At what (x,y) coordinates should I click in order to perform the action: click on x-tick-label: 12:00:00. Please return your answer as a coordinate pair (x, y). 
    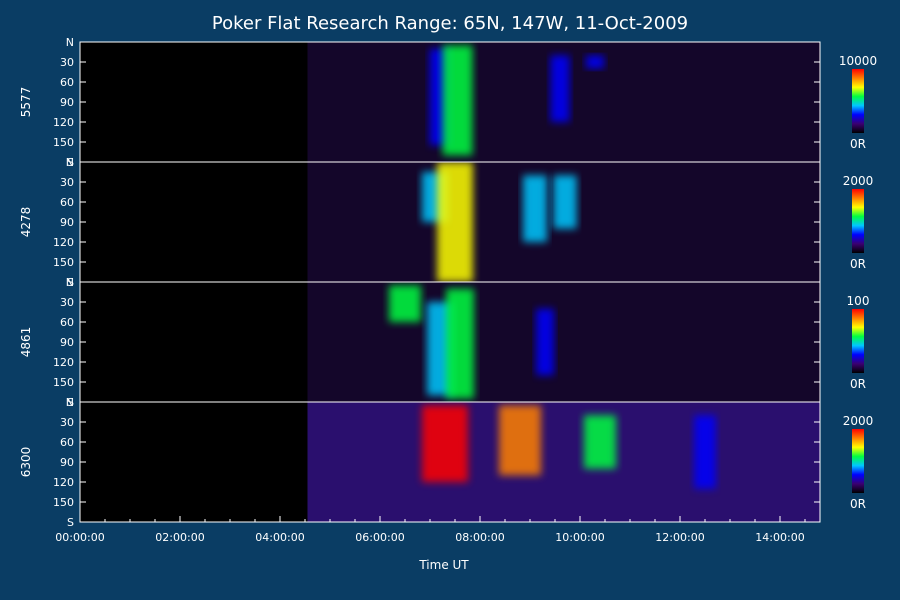
    Looking at the image, I should click on (679, 537).